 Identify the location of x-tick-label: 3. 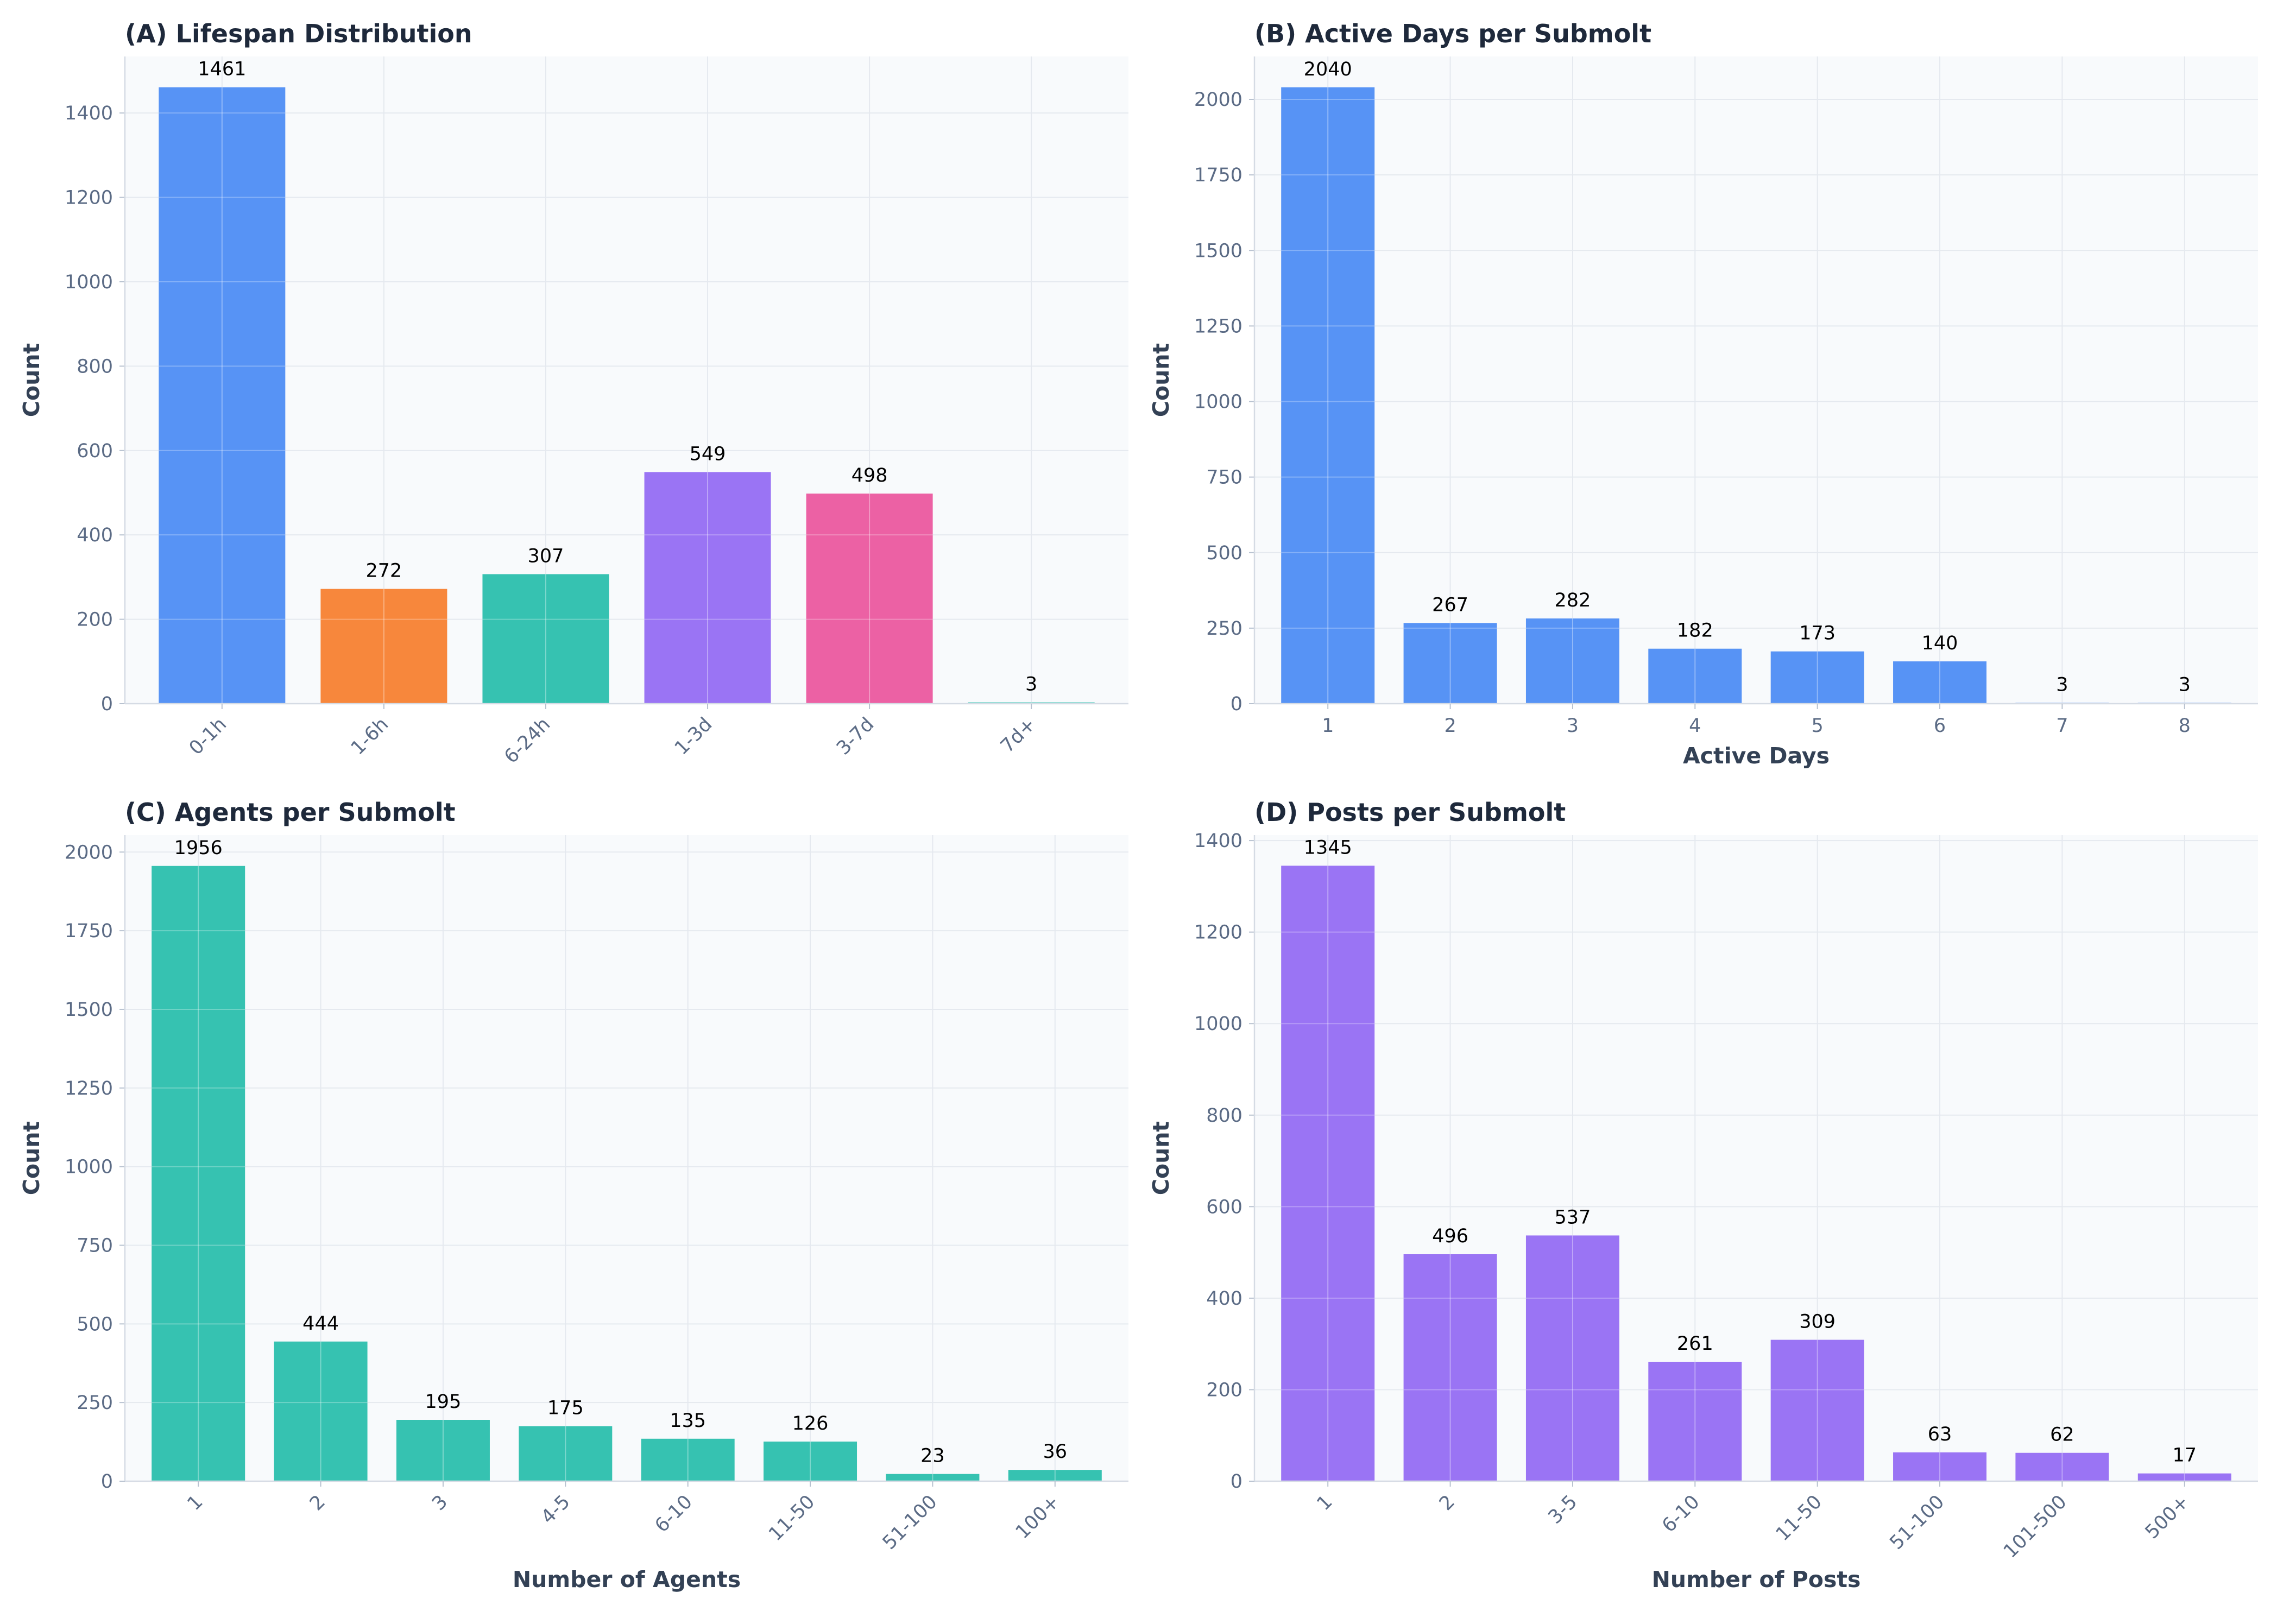
(1573, 726).